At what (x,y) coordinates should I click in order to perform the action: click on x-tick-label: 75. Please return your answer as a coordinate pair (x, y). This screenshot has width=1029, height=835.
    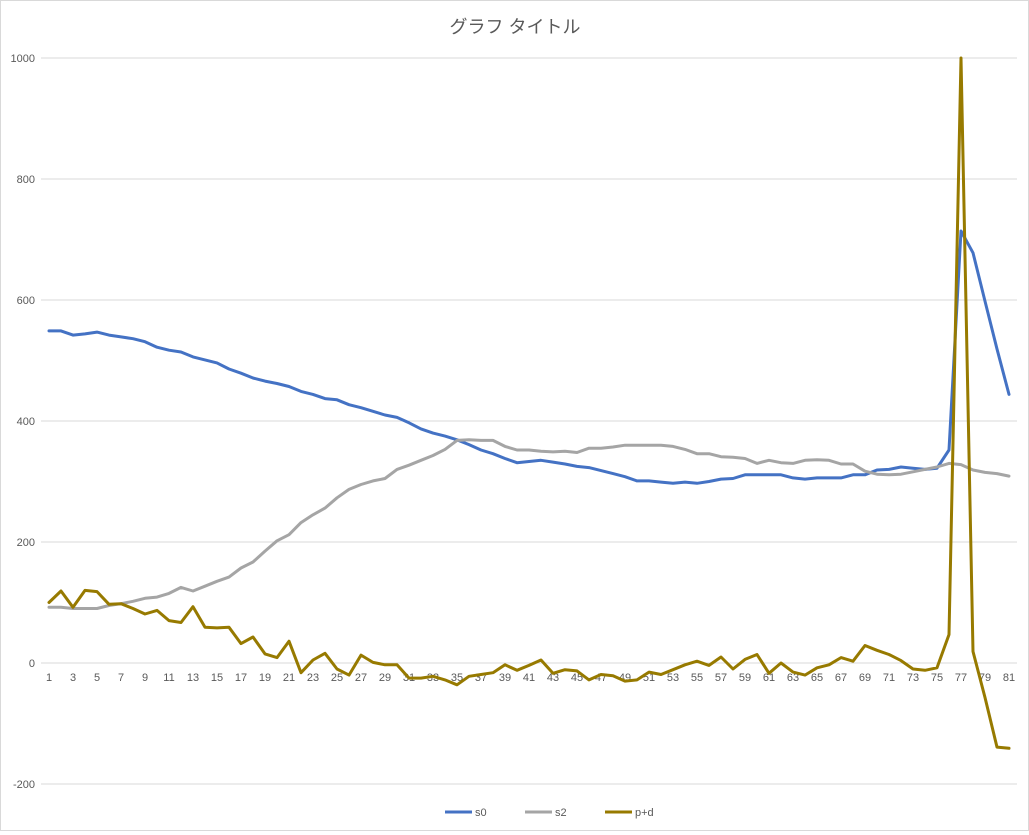
    Looking at the image, I should click on (937, 678).